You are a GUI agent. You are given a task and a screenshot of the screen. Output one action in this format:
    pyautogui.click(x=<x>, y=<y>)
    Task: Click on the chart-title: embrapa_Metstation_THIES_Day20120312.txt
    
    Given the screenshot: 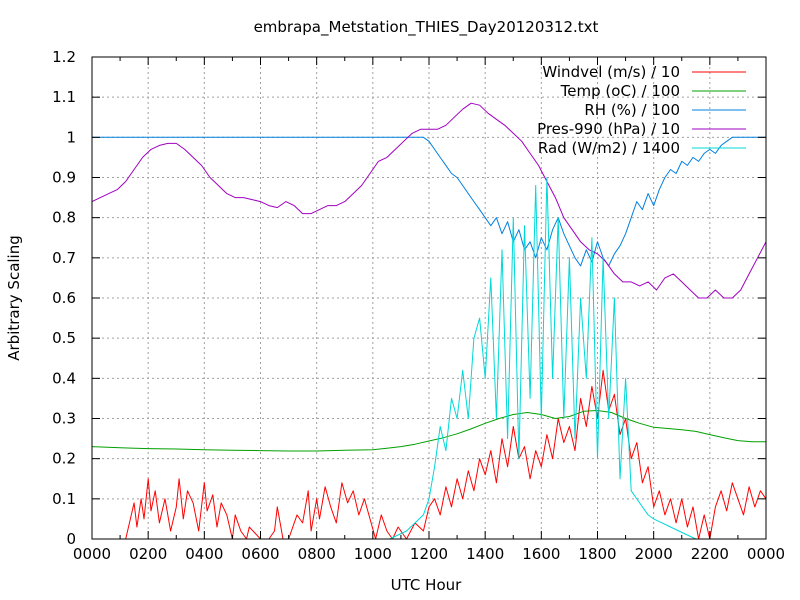 What is the action you would take?
    pyautogui.click(x=426, y=27)
    